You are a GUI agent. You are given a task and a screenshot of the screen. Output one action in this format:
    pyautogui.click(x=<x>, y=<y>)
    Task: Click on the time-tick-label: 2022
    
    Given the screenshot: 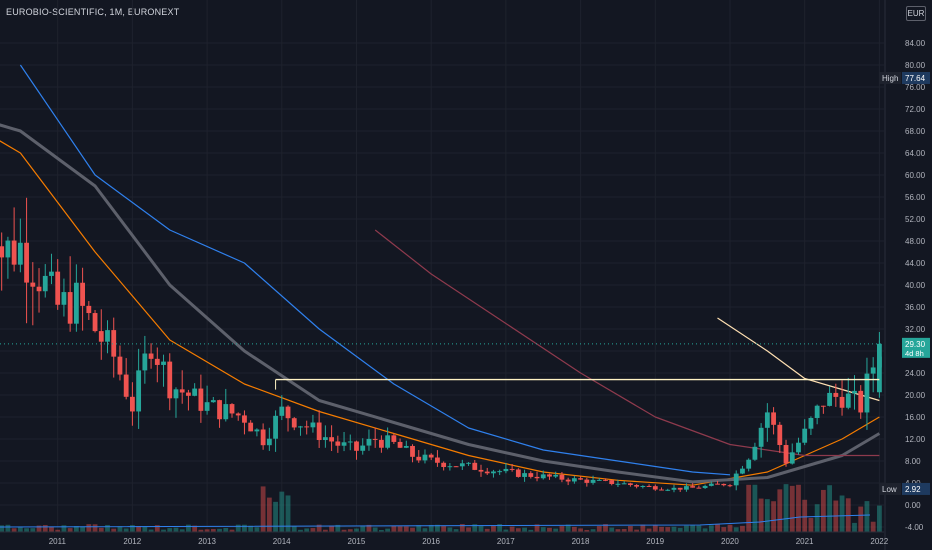 What is the action you would take?
    pyautogui.click(x=879, y=541)
    